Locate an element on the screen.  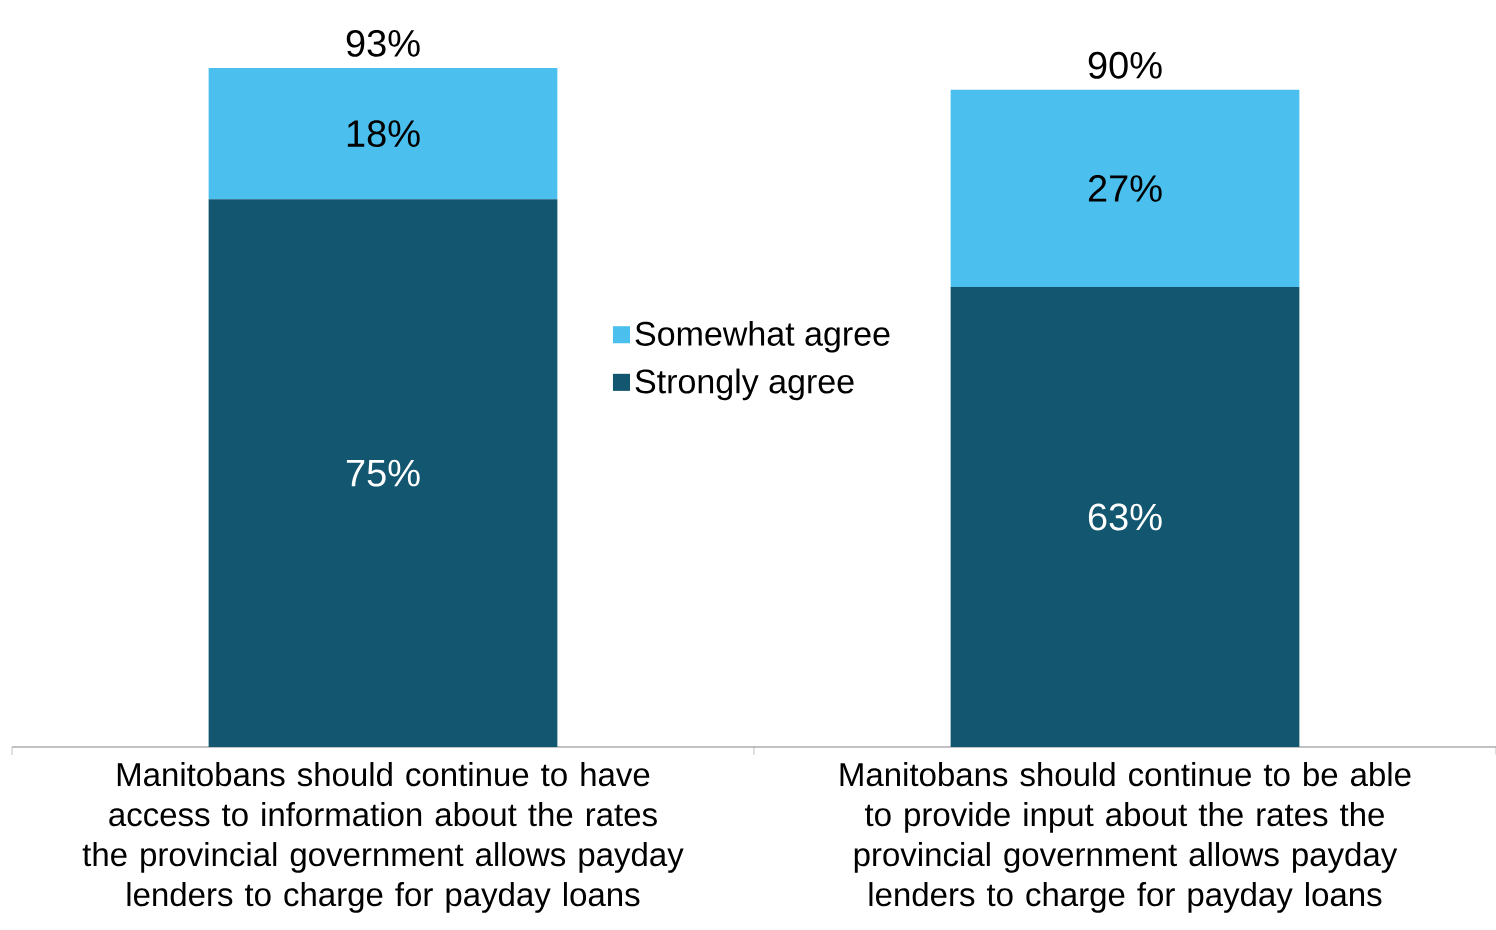
data-label: 27% is located at coordinates (1125, 188).